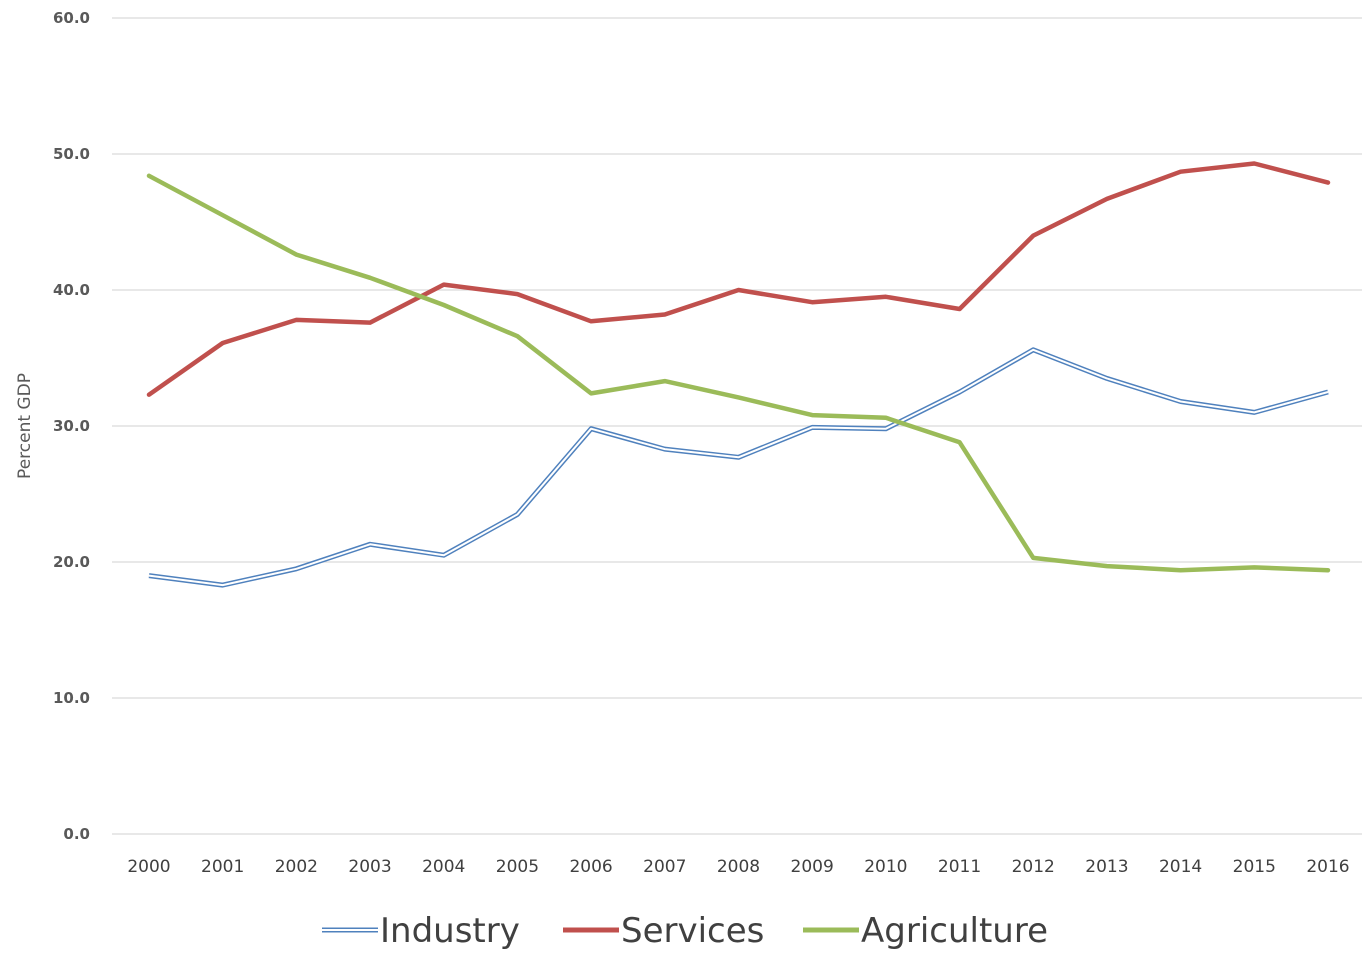  What do you see at coordinates (692, 931) in the screenshot?
I see `legend-label-services: Services` at bounding box center [692, 931].